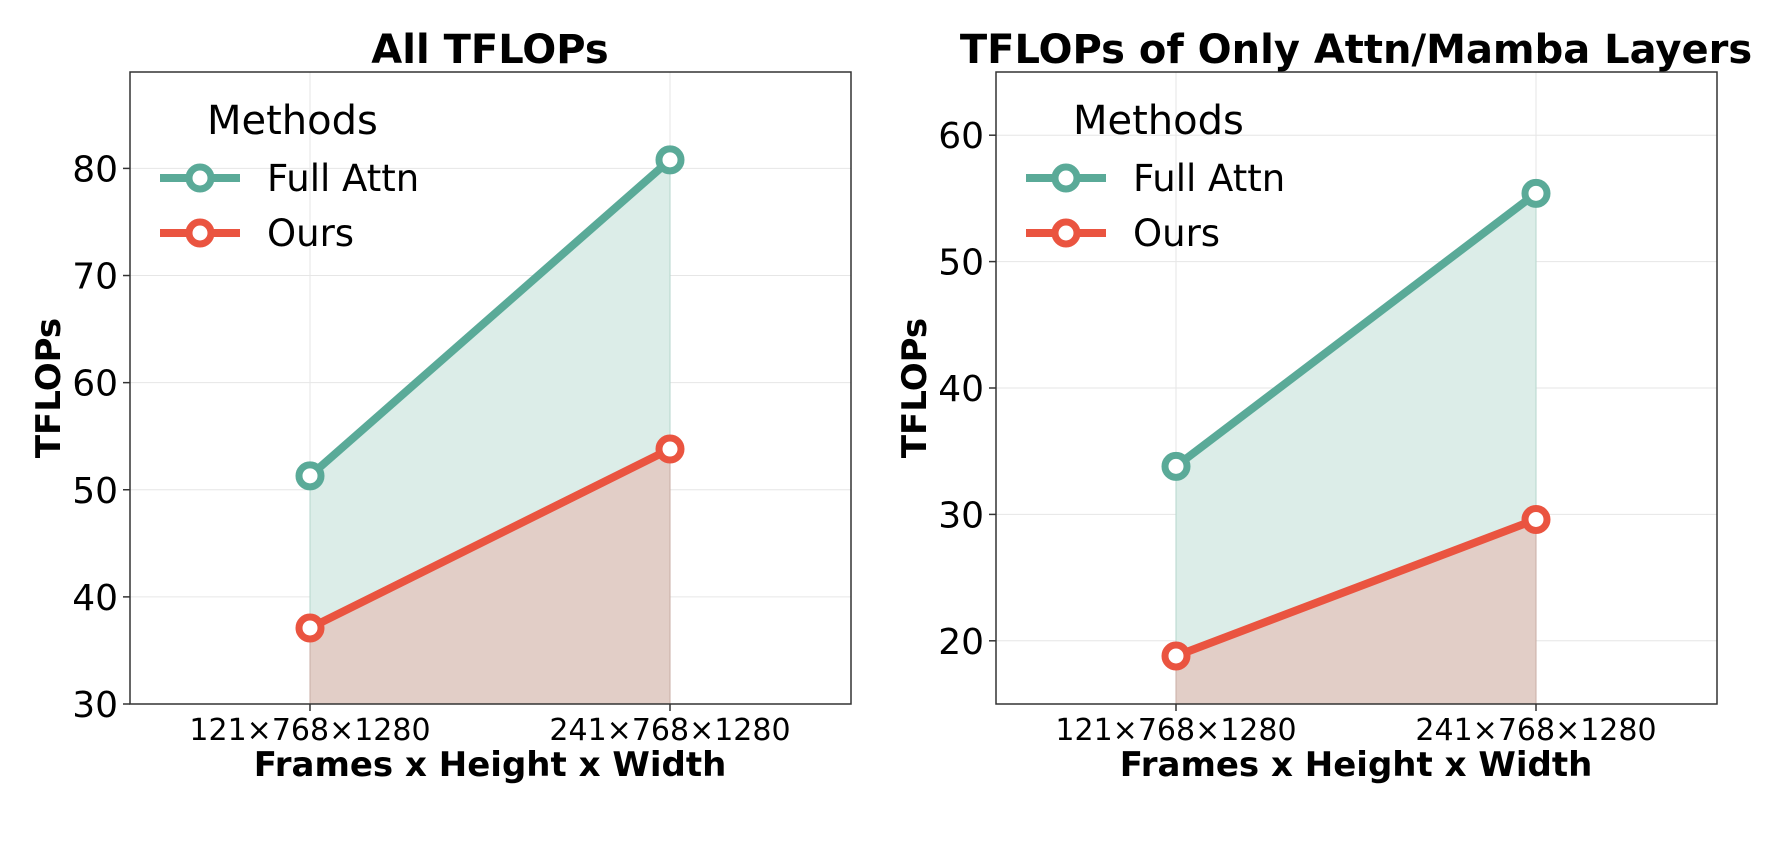 This screenshot has height=856, width=1776. Describe the element at coordinates (961, 642) in the screenshot. I see `y-tick-label: 20` at that location.